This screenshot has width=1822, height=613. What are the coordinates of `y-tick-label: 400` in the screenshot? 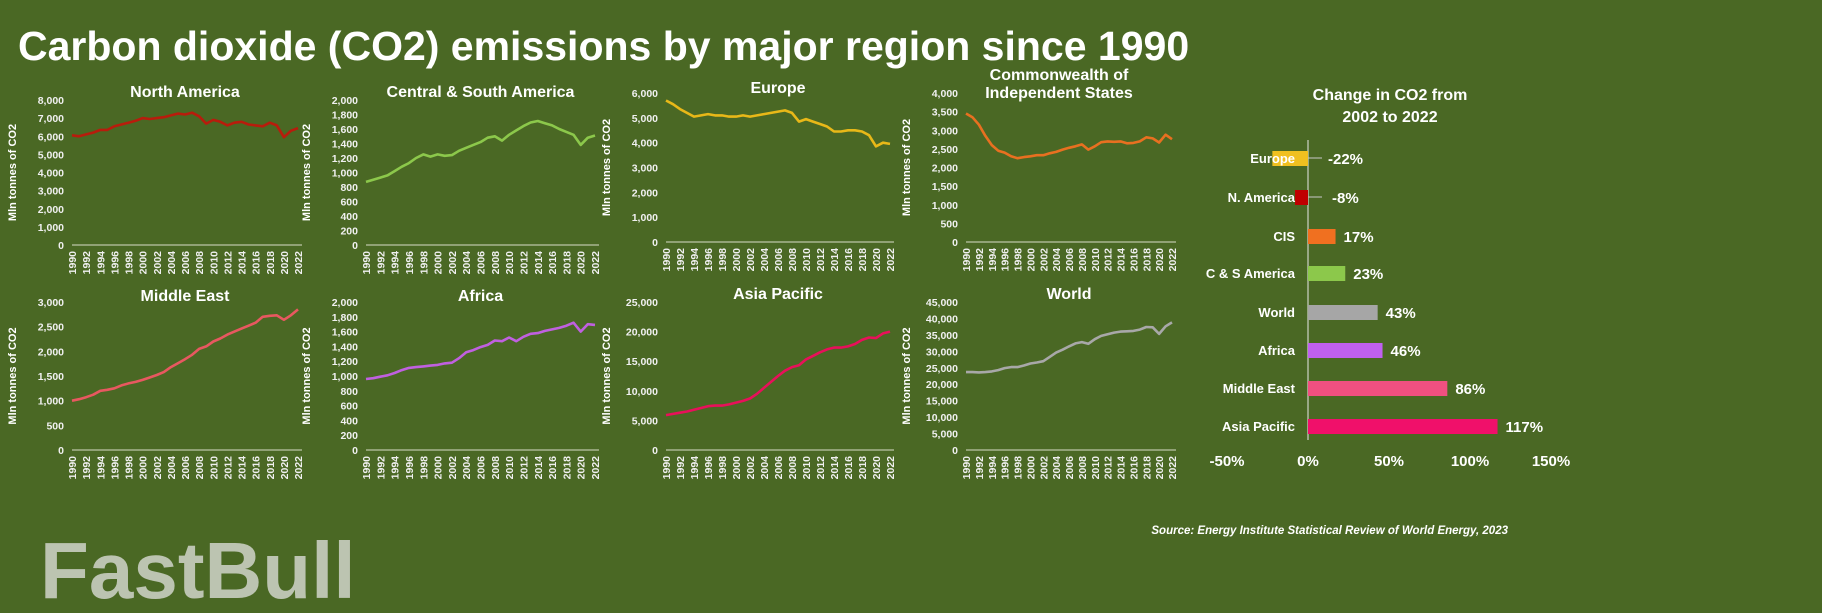 It's located at (349, 217).